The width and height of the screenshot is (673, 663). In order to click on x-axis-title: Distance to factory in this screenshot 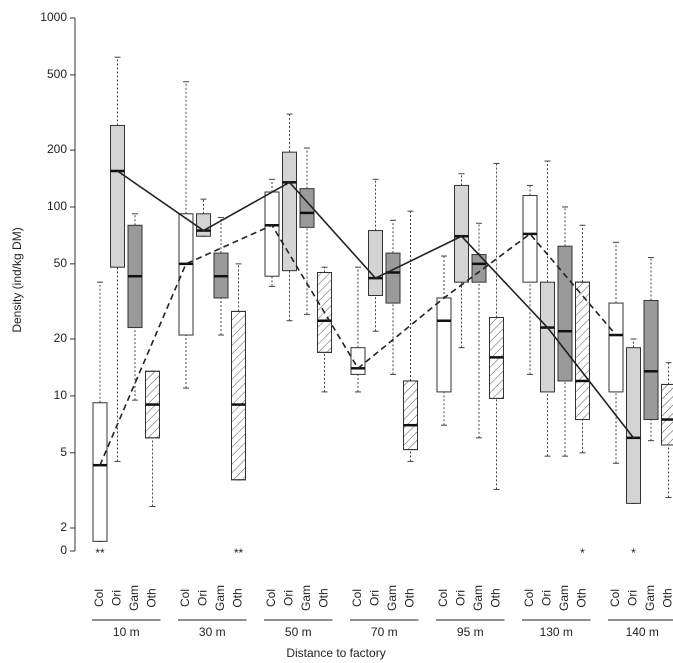, I will do `click(335, 653)`.